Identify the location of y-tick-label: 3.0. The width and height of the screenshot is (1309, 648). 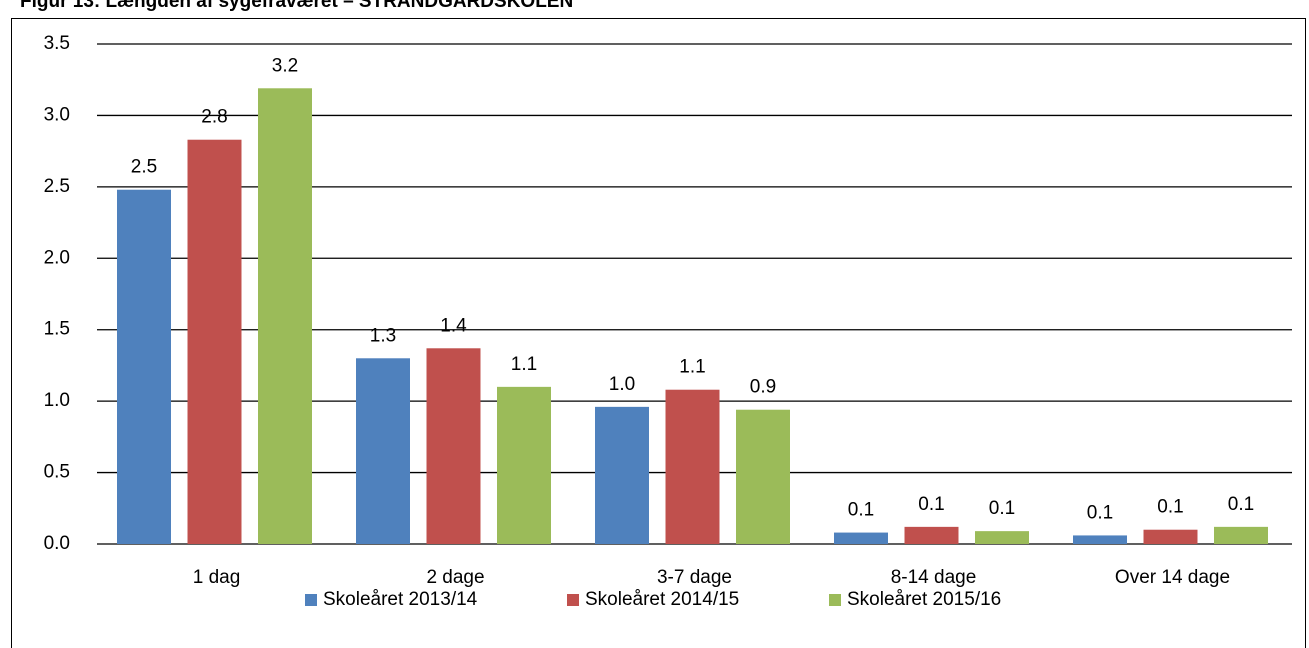
(57, 114).